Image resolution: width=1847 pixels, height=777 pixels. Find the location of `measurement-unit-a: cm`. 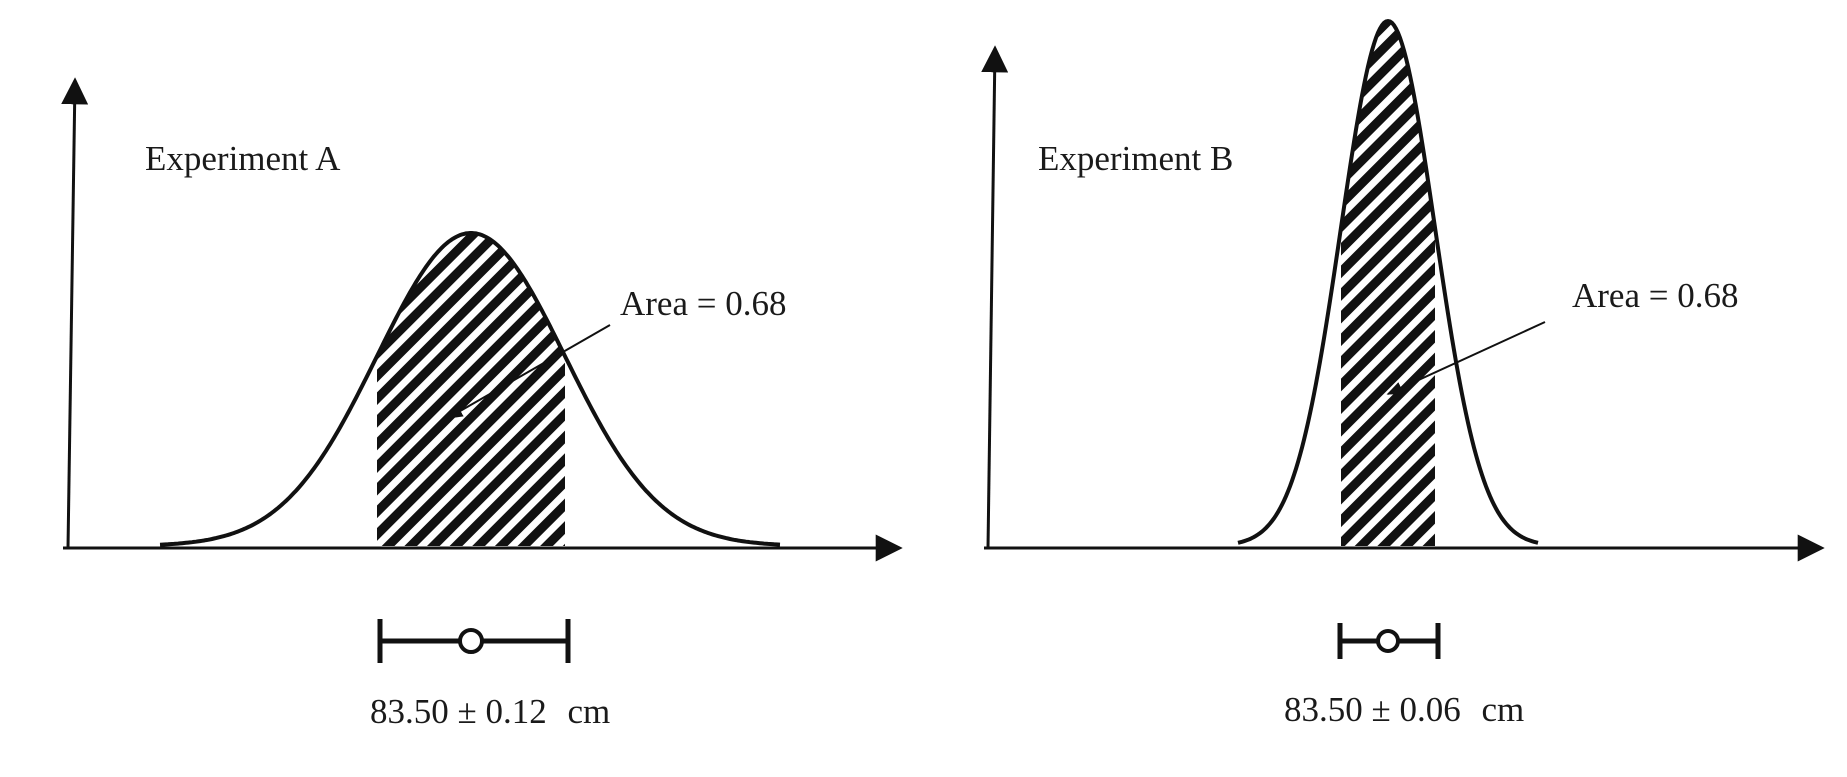

measurement-unit-a: cm is located at coordinates (588, 711).